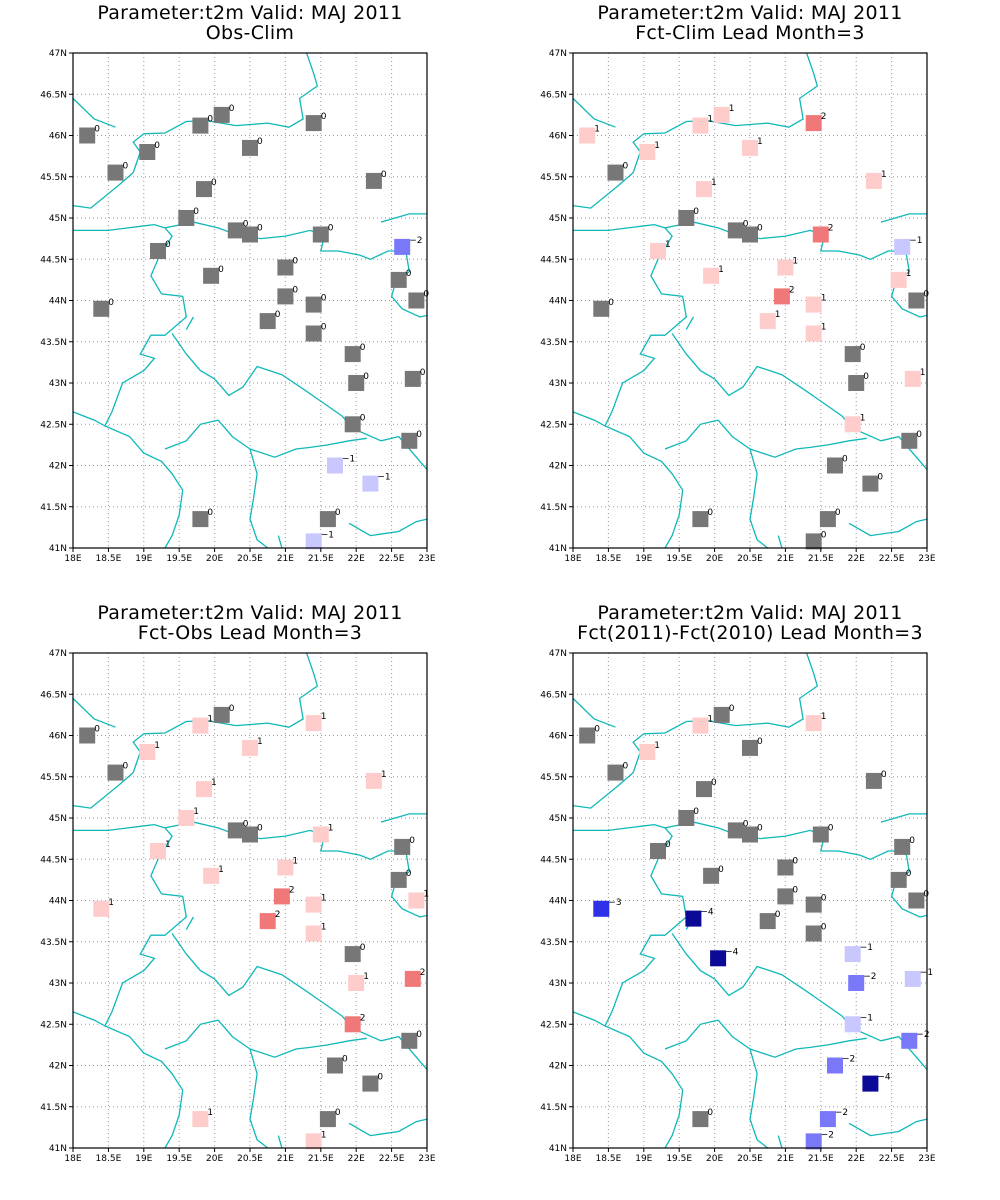  Describe the element at coordinates (558, 302) in the screenshot. I see `y-tick-label: 44N` at that location.